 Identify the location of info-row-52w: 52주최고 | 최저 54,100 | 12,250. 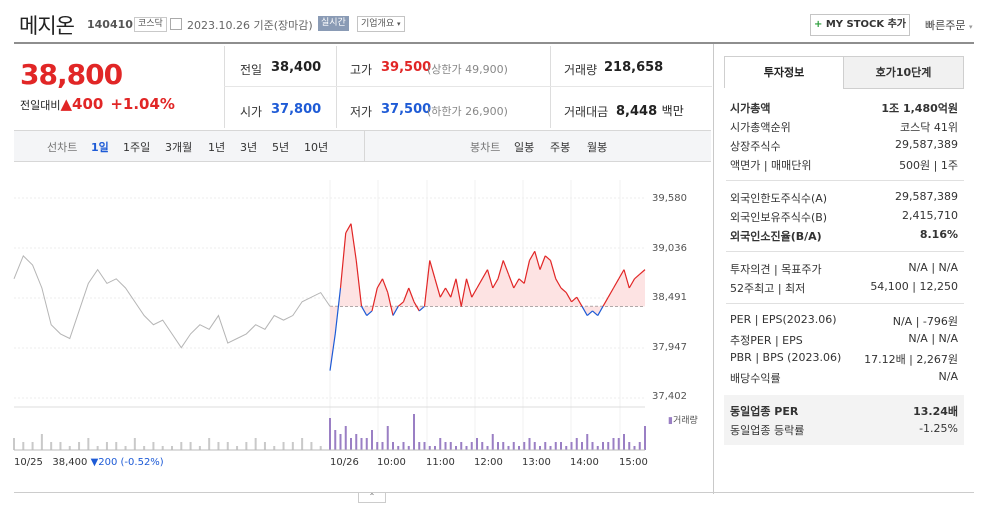
(844, 287).